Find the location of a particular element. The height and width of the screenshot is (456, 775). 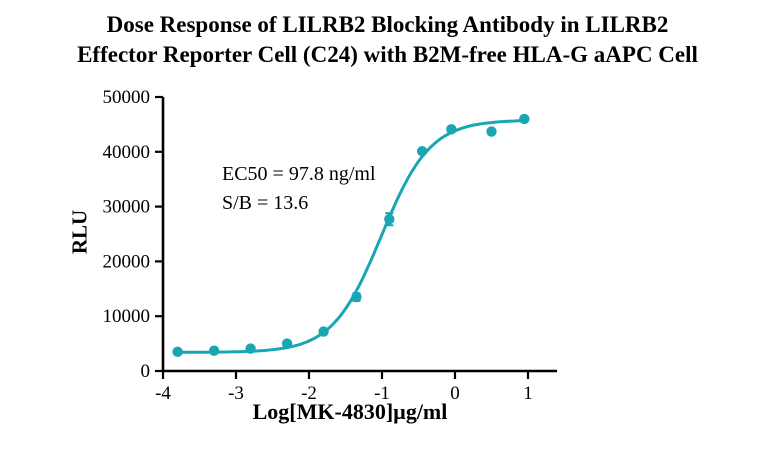

x-tick-label: 0 is located at coordinates (455, 393).